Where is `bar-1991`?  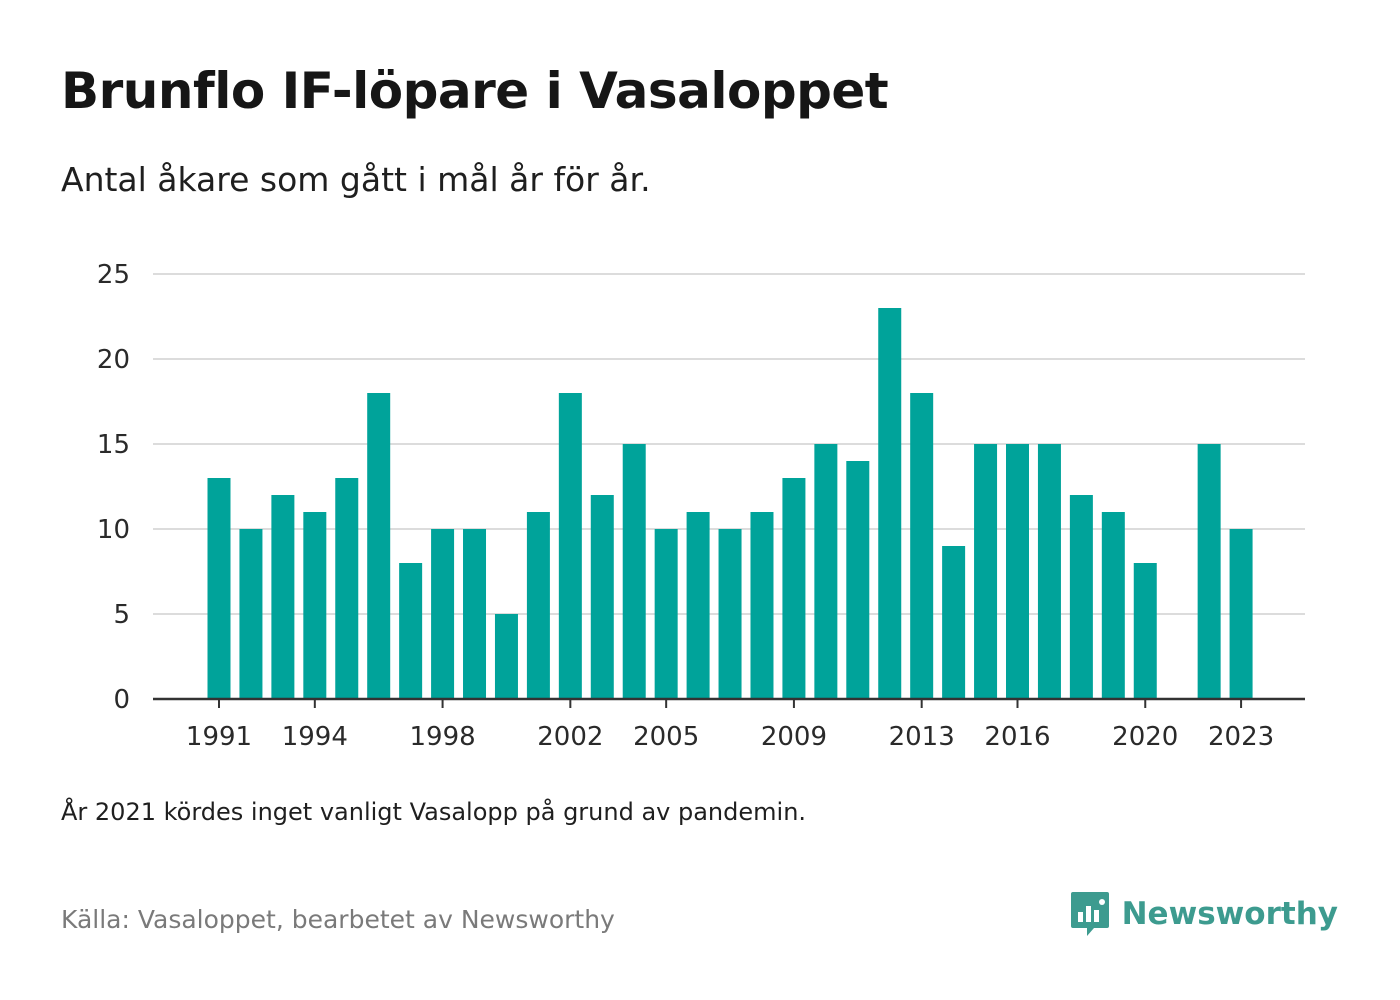
bar-1991 is located at coordinates (219, 588).